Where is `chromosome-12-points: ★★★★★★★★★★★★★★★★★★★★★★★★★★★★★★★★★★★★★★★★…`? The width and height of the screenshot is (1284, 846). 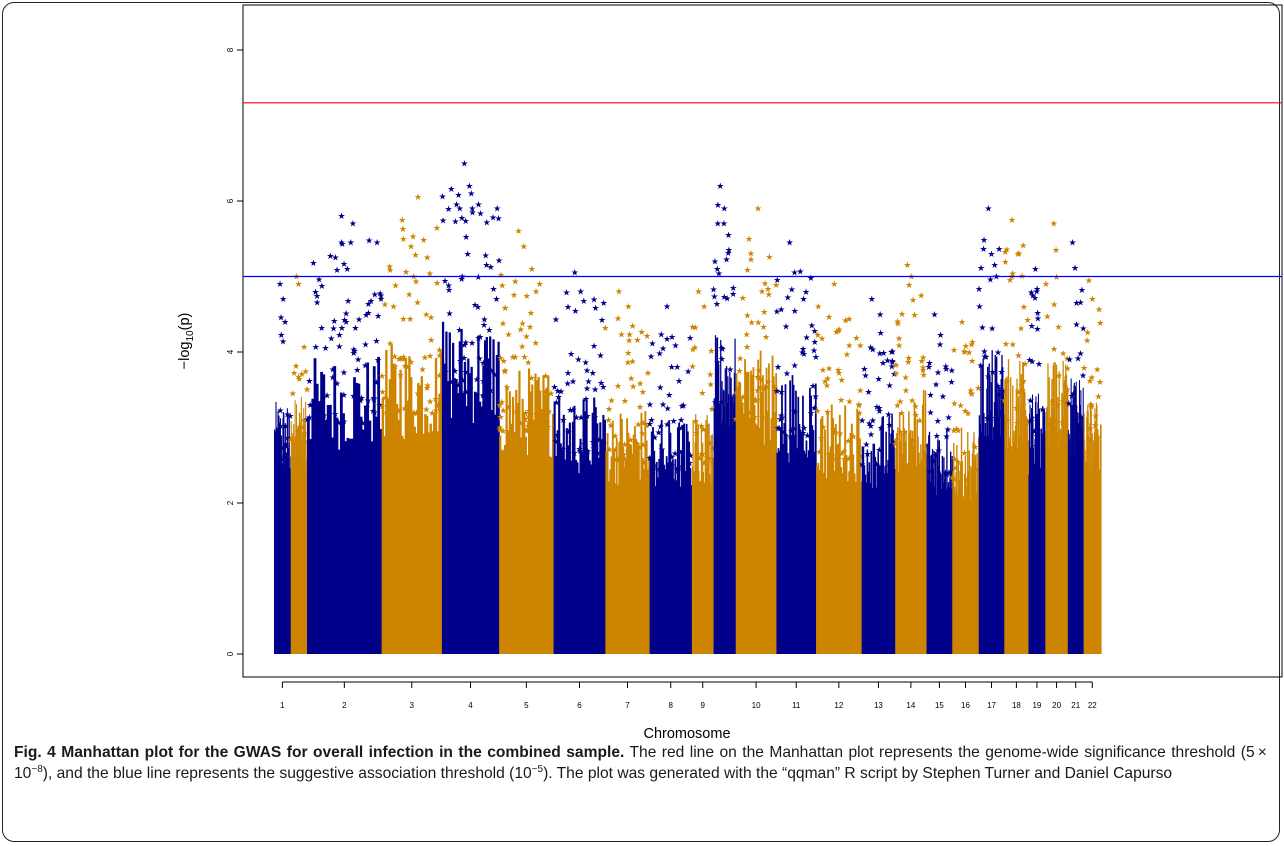 chromosome-12-points: ★★★★★★★★★★★★★★★★★★★★★★★★★★★★★★★★★★★★★★★★… is located at coordinates (756, 429).